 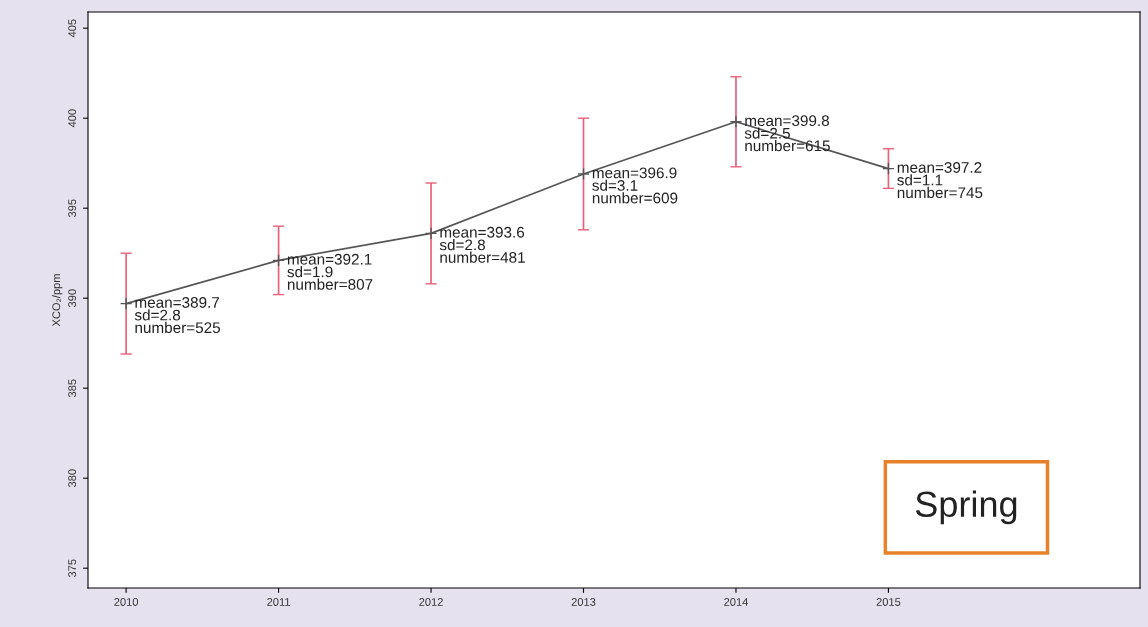 I want to click on y-tick-label: 375, so click(x=72, y=568).